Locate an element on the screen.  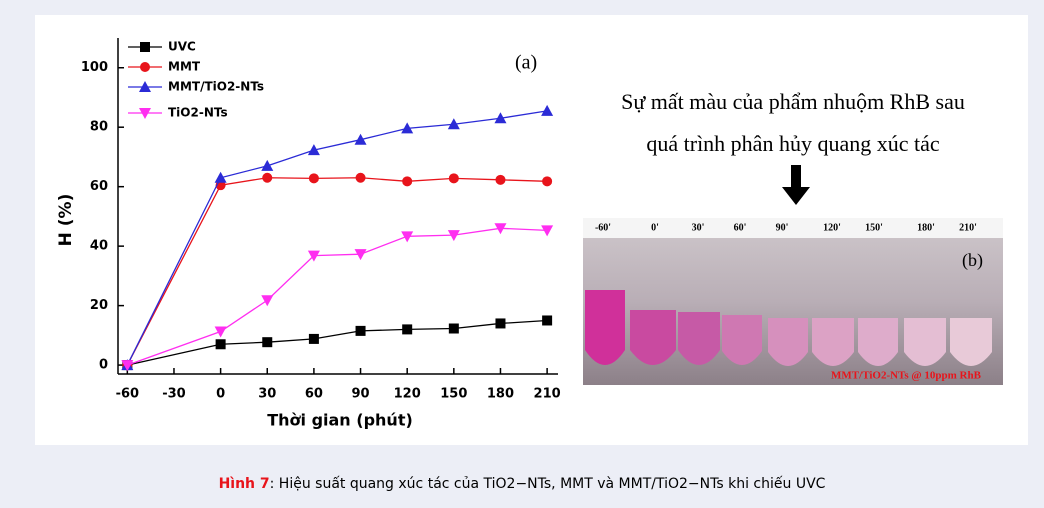
time-label: 120' is located at coordinates (832, 227).